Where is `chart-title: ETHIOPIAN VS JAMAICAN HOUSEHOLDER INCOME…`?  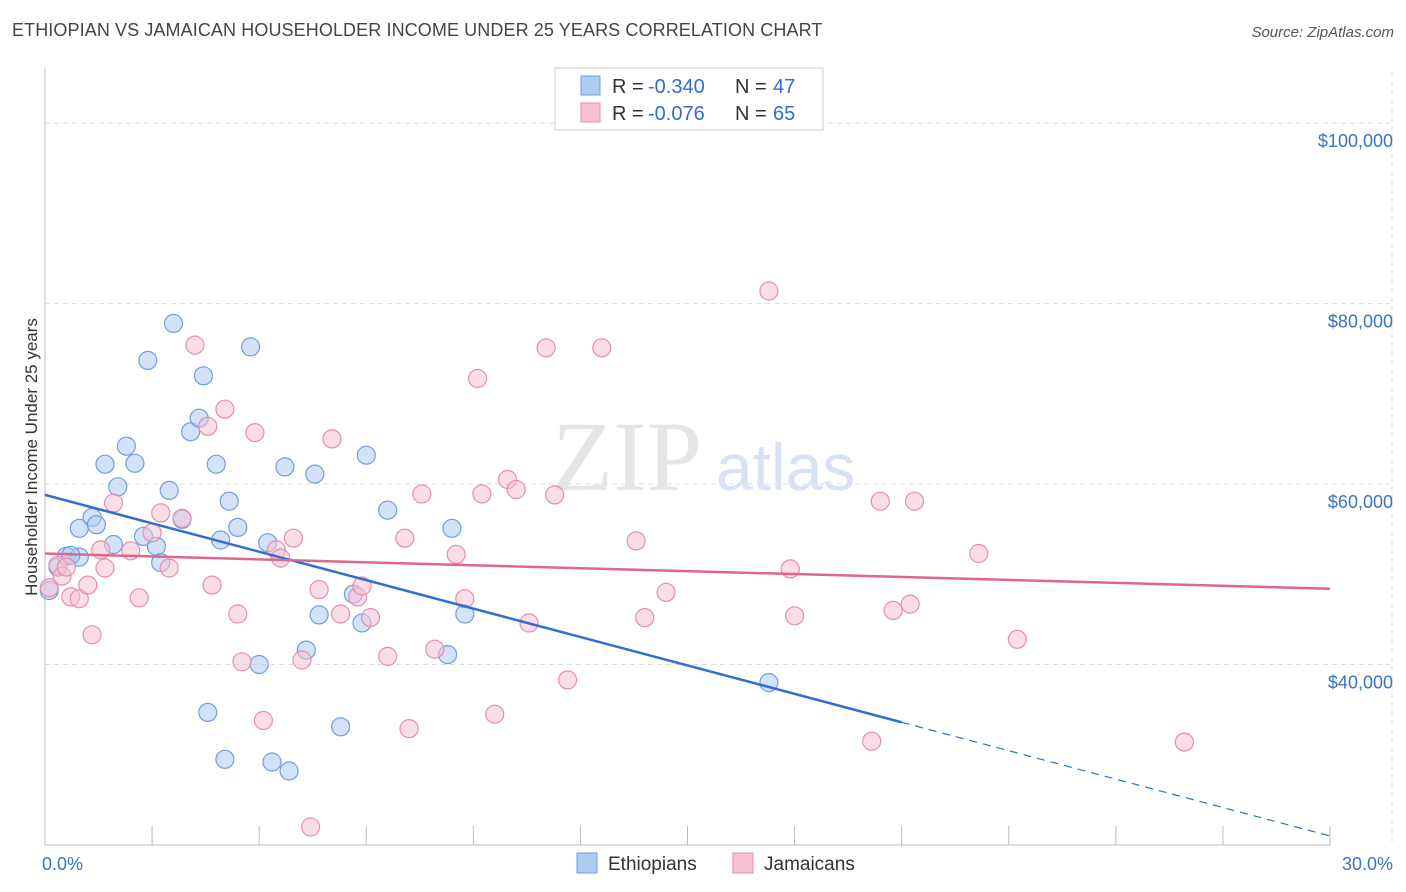
chart-title: ETHIOPIAN VS JAMAICAN HOUSEHOLDER INCOME… is located at coordinates (417, 30).